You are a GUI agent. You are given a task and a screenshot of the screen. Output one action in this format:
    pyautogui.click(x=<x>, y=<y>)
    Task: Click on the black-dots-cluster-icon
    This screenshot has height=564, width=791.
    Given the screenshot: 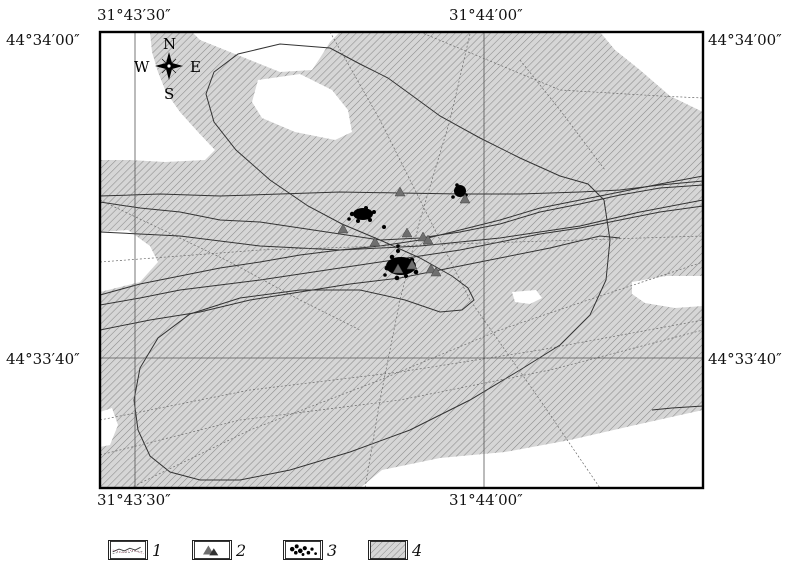 What is the action you would take?
    pyautogui.click(x=303, y=550)
    